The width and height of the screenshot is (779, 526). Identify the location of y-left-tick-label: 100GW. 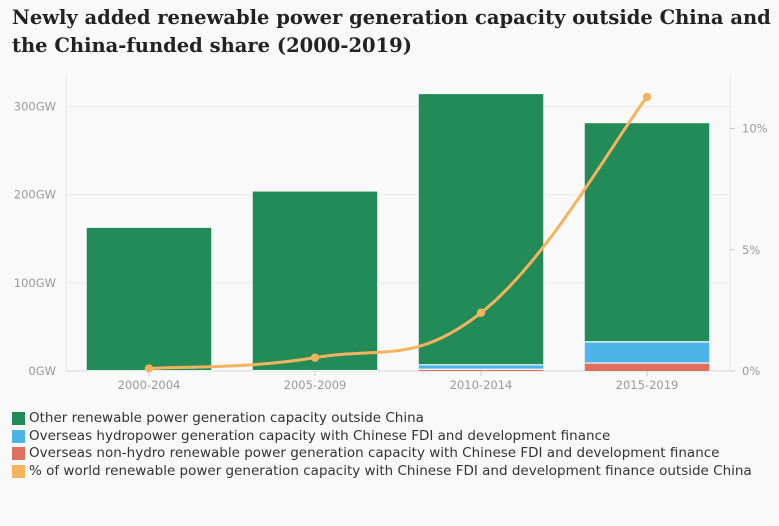
(35, 283).